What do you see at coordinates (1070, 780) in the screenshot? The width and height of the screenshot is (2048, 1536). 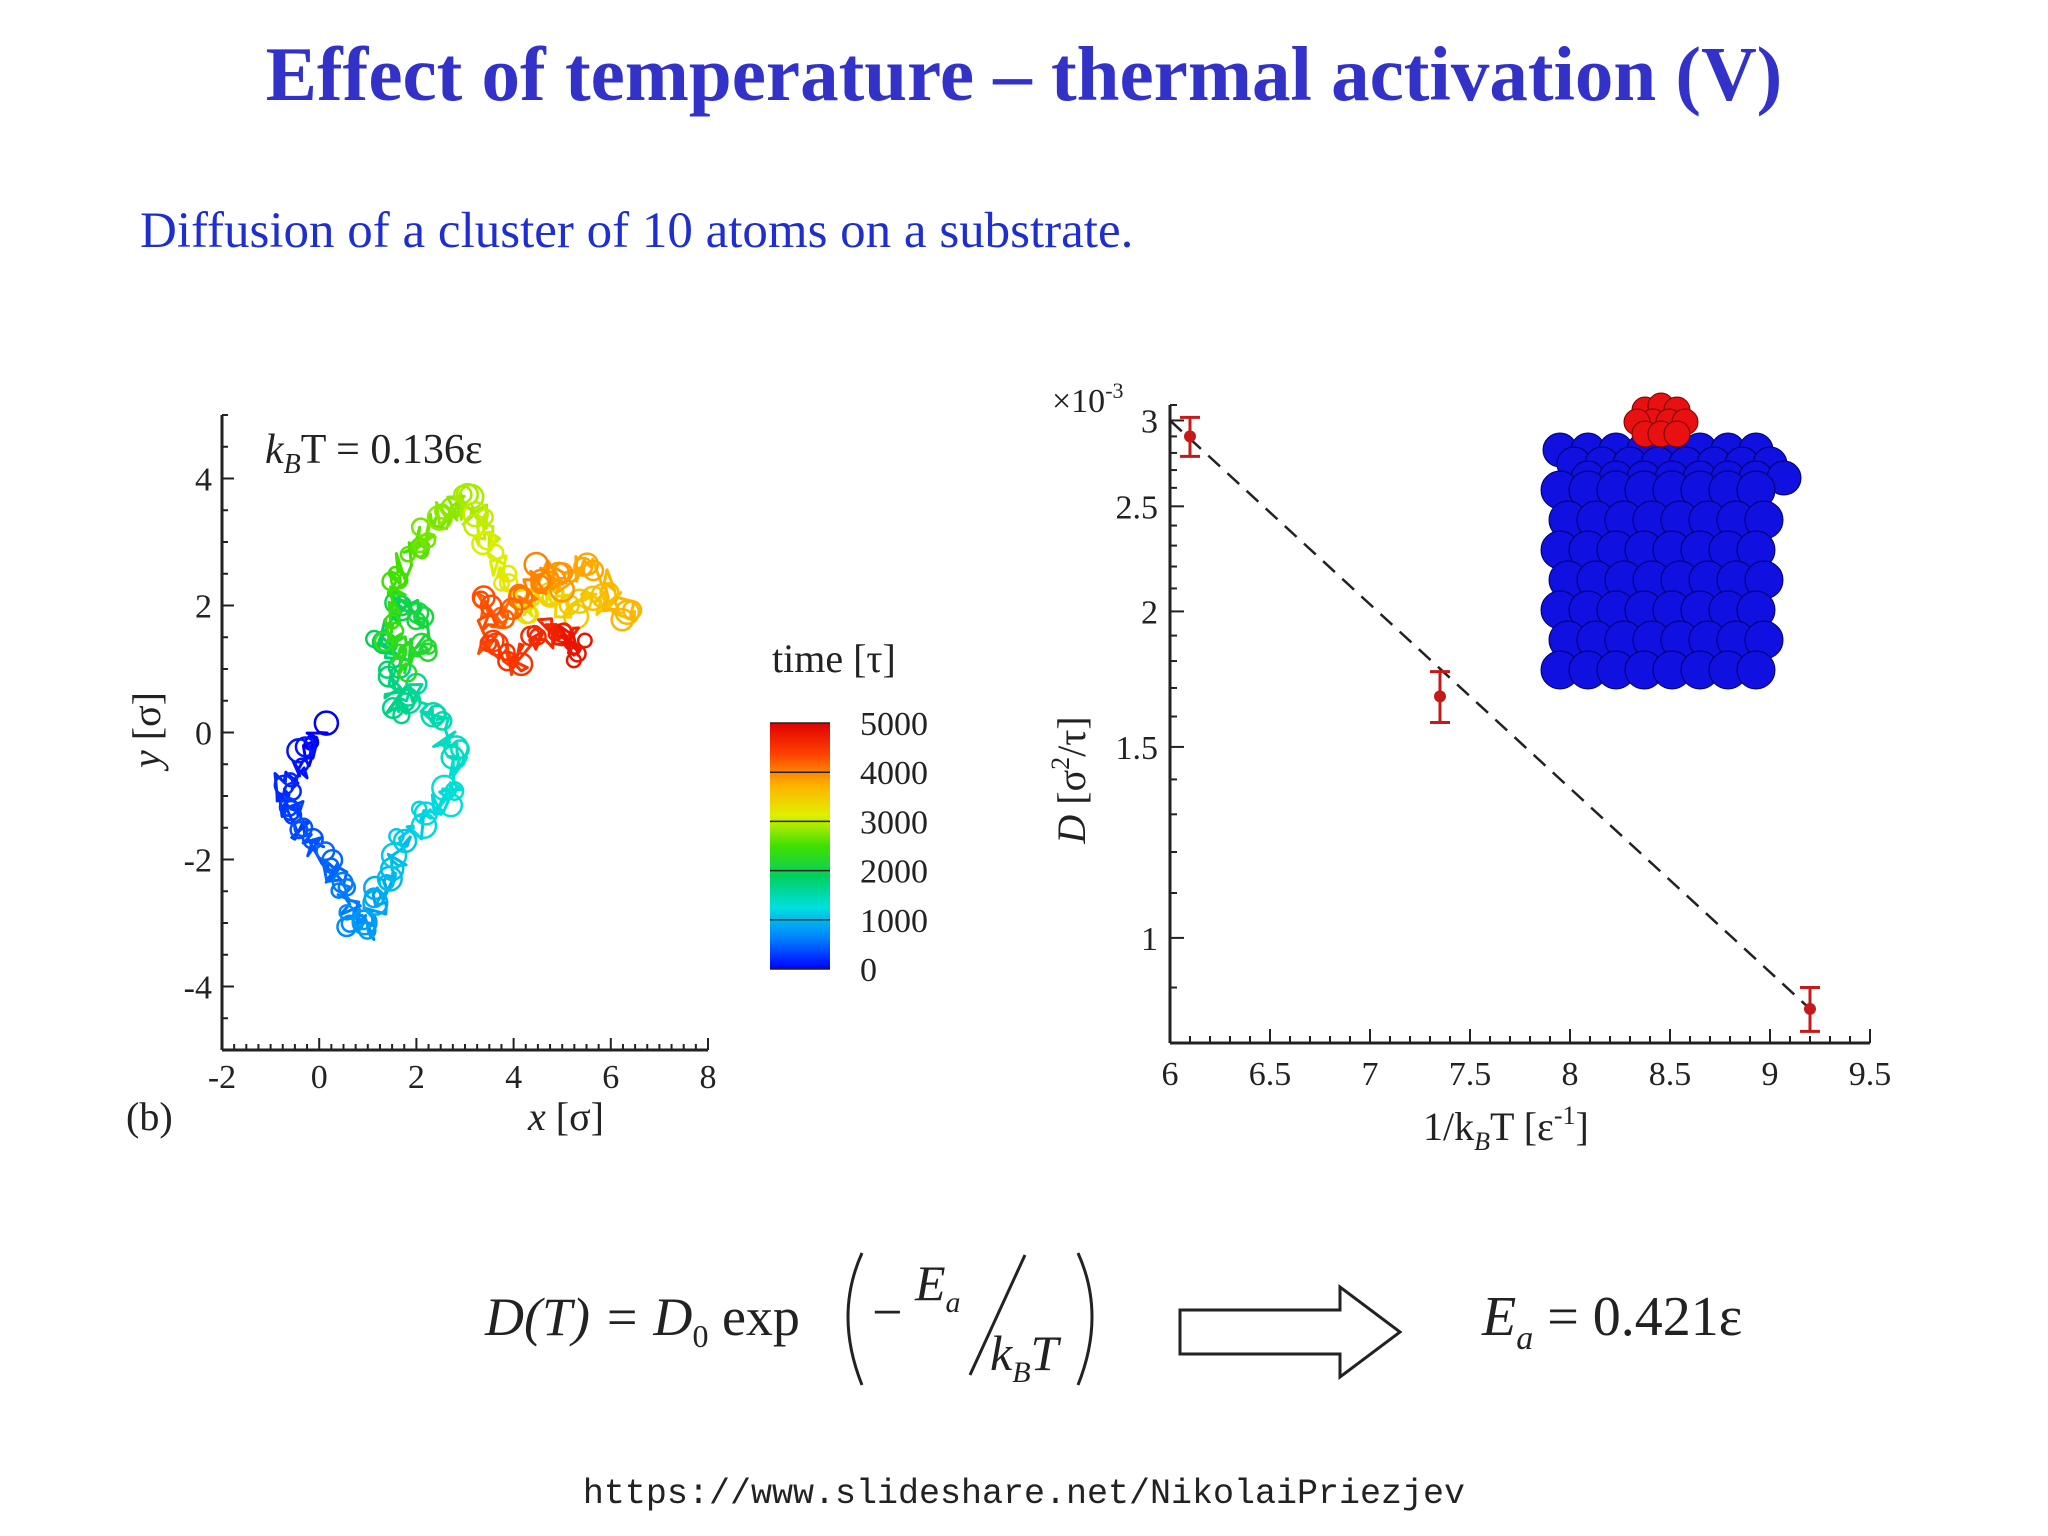 I see `y-axis-label: D [σ2/τ]` at bounding box center [1070, 780].